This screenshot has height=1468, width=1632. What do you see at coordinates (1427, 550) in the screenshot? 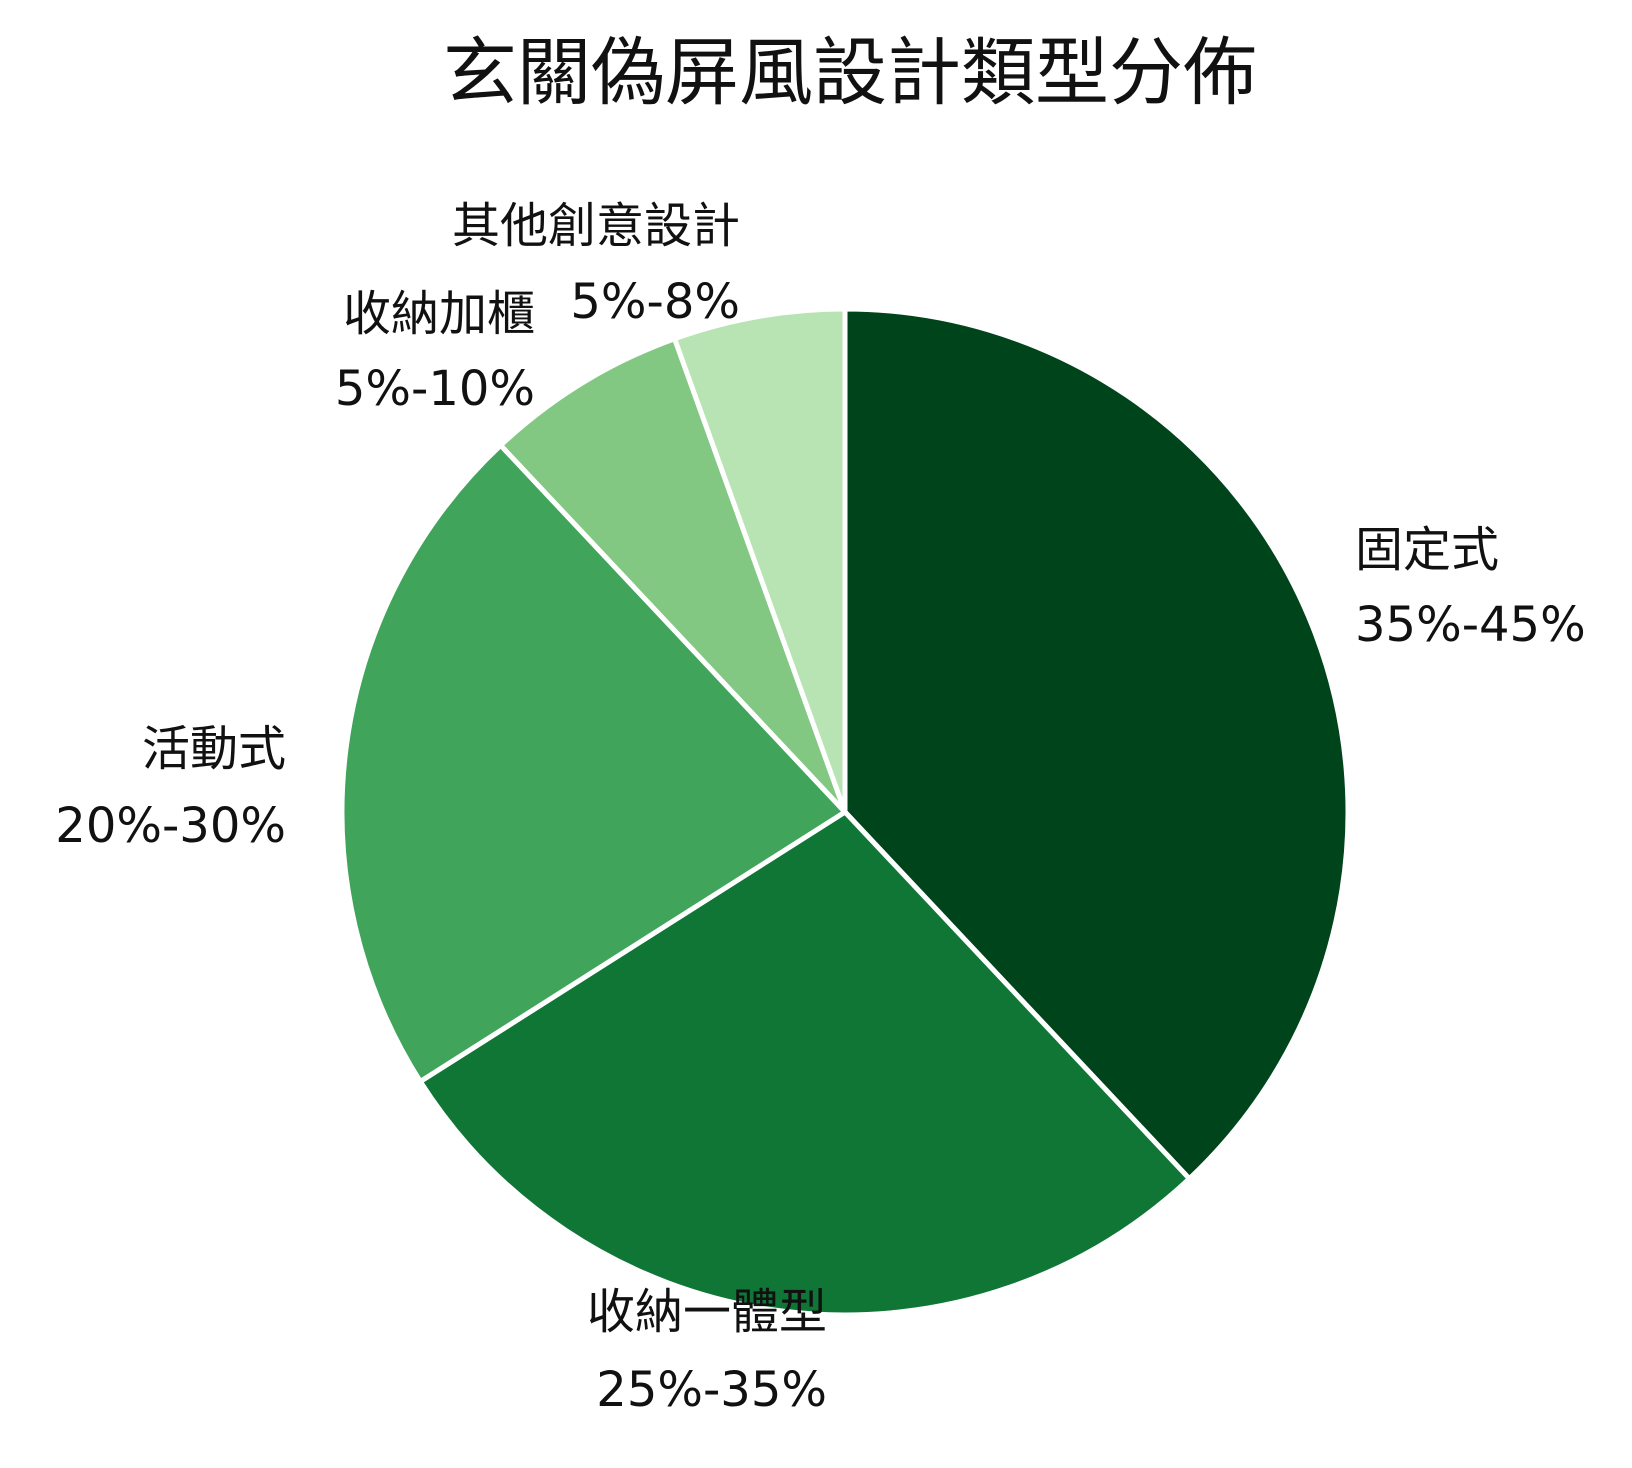
I see `slice-label-1: 固定式` at bounding box center [1427, 550].